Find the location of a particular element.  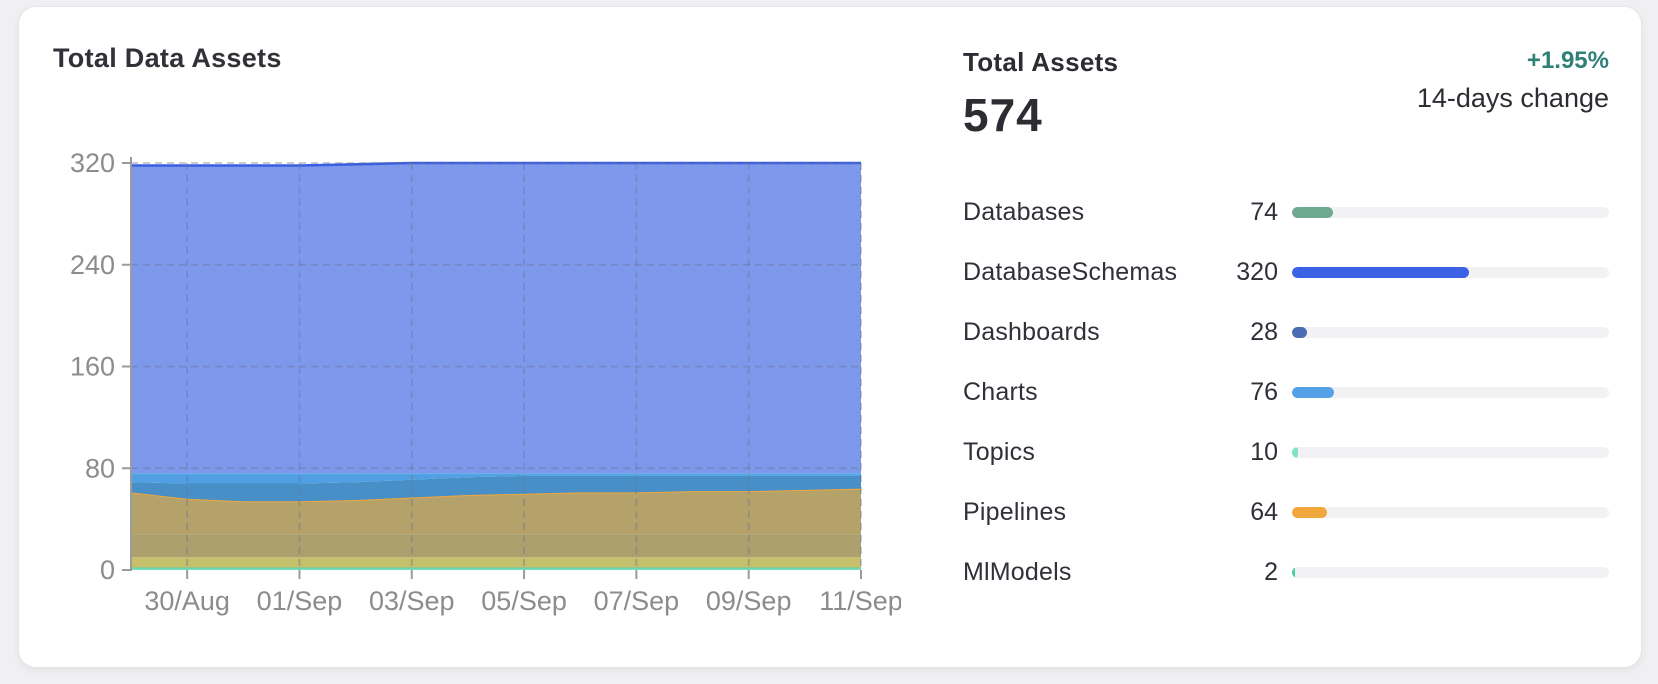

change-caption: 14-days change is located at coordinates (1512, 98).